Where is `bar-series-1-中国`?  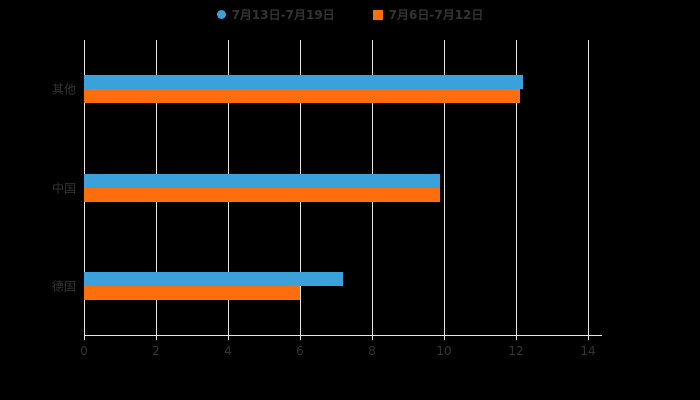
bar-series-1-中国 is located at coordinates (262, 180).